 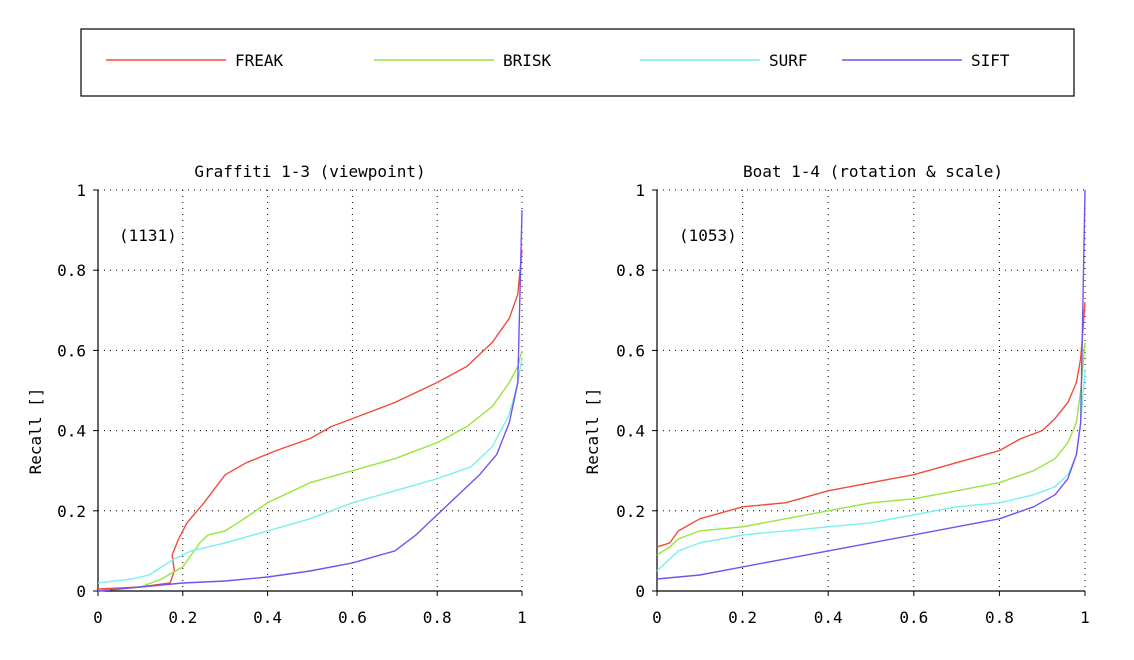 What do you see at coordinates (788, 60) in the screenshot?
I see `legend-label-surf: SURF` at bounding box center [788, 60].